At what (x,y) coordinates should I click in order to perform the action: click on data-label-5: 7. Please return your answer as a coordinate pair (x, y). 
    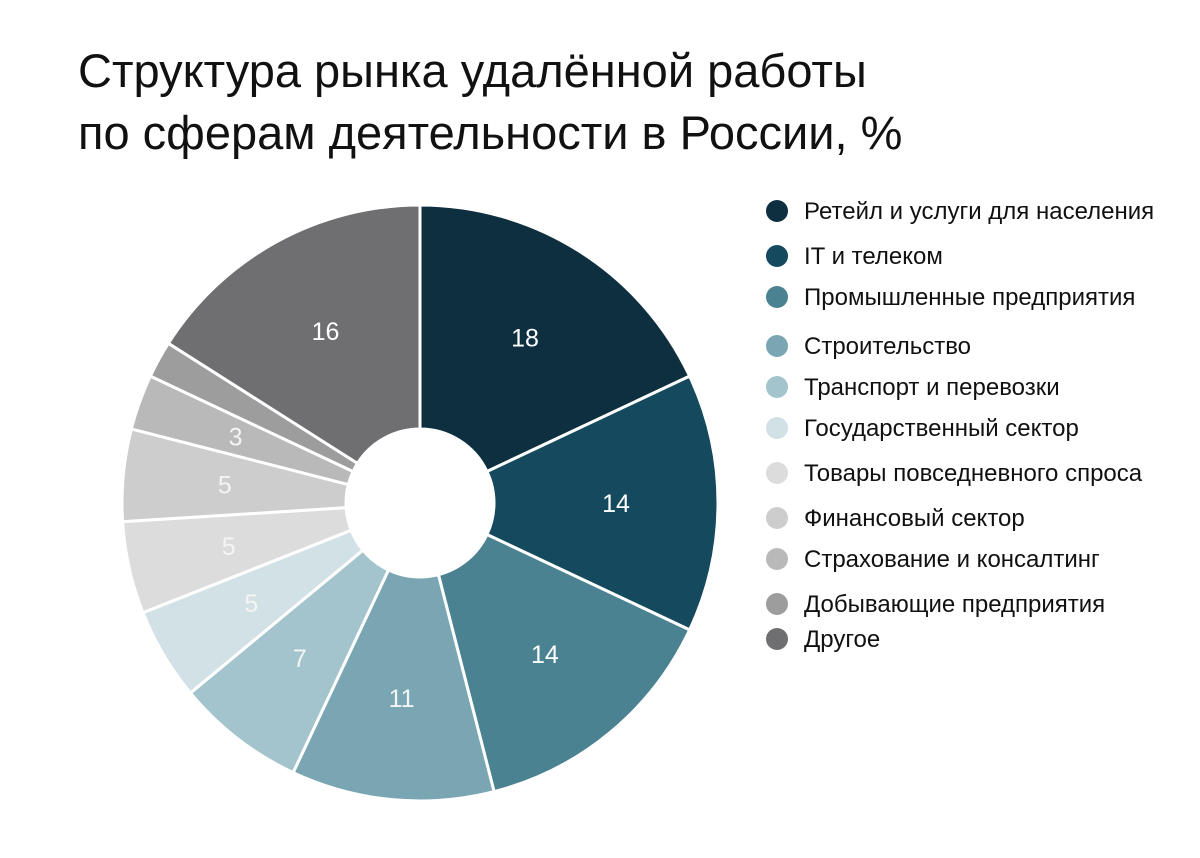
    Looking at the image, I should click on (300, 659).